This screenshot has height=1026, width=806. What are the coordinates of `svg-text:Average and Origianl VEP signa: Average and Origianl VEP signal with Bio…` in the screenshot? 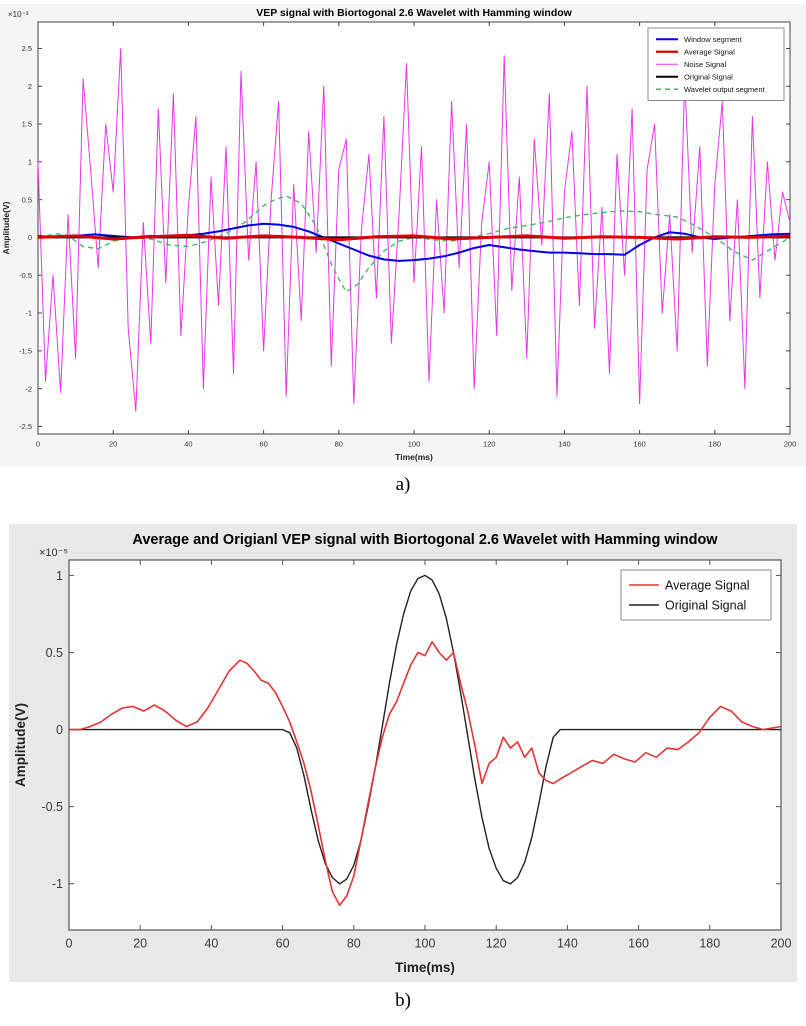 It's located at (425, 540).